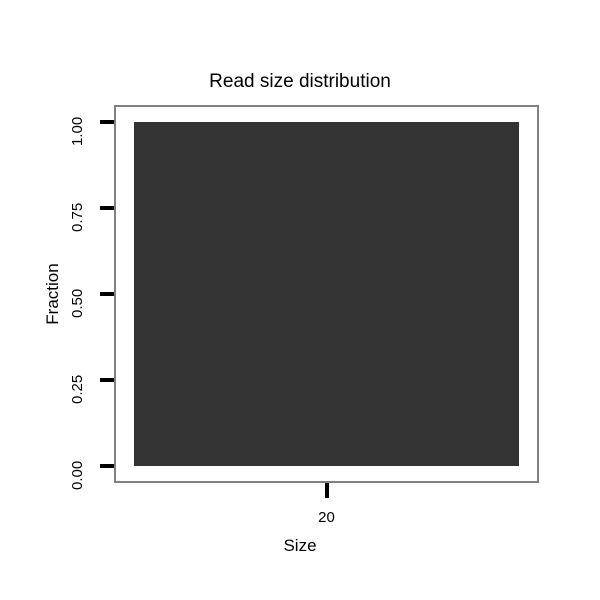 Image resolution: width=600 pixels, height=600 pixels. What do you see at coordinates (77, 303) in the screenshot?
I see `y-axis-tick-label-2: 0.50` at bounding box center [77, 303].